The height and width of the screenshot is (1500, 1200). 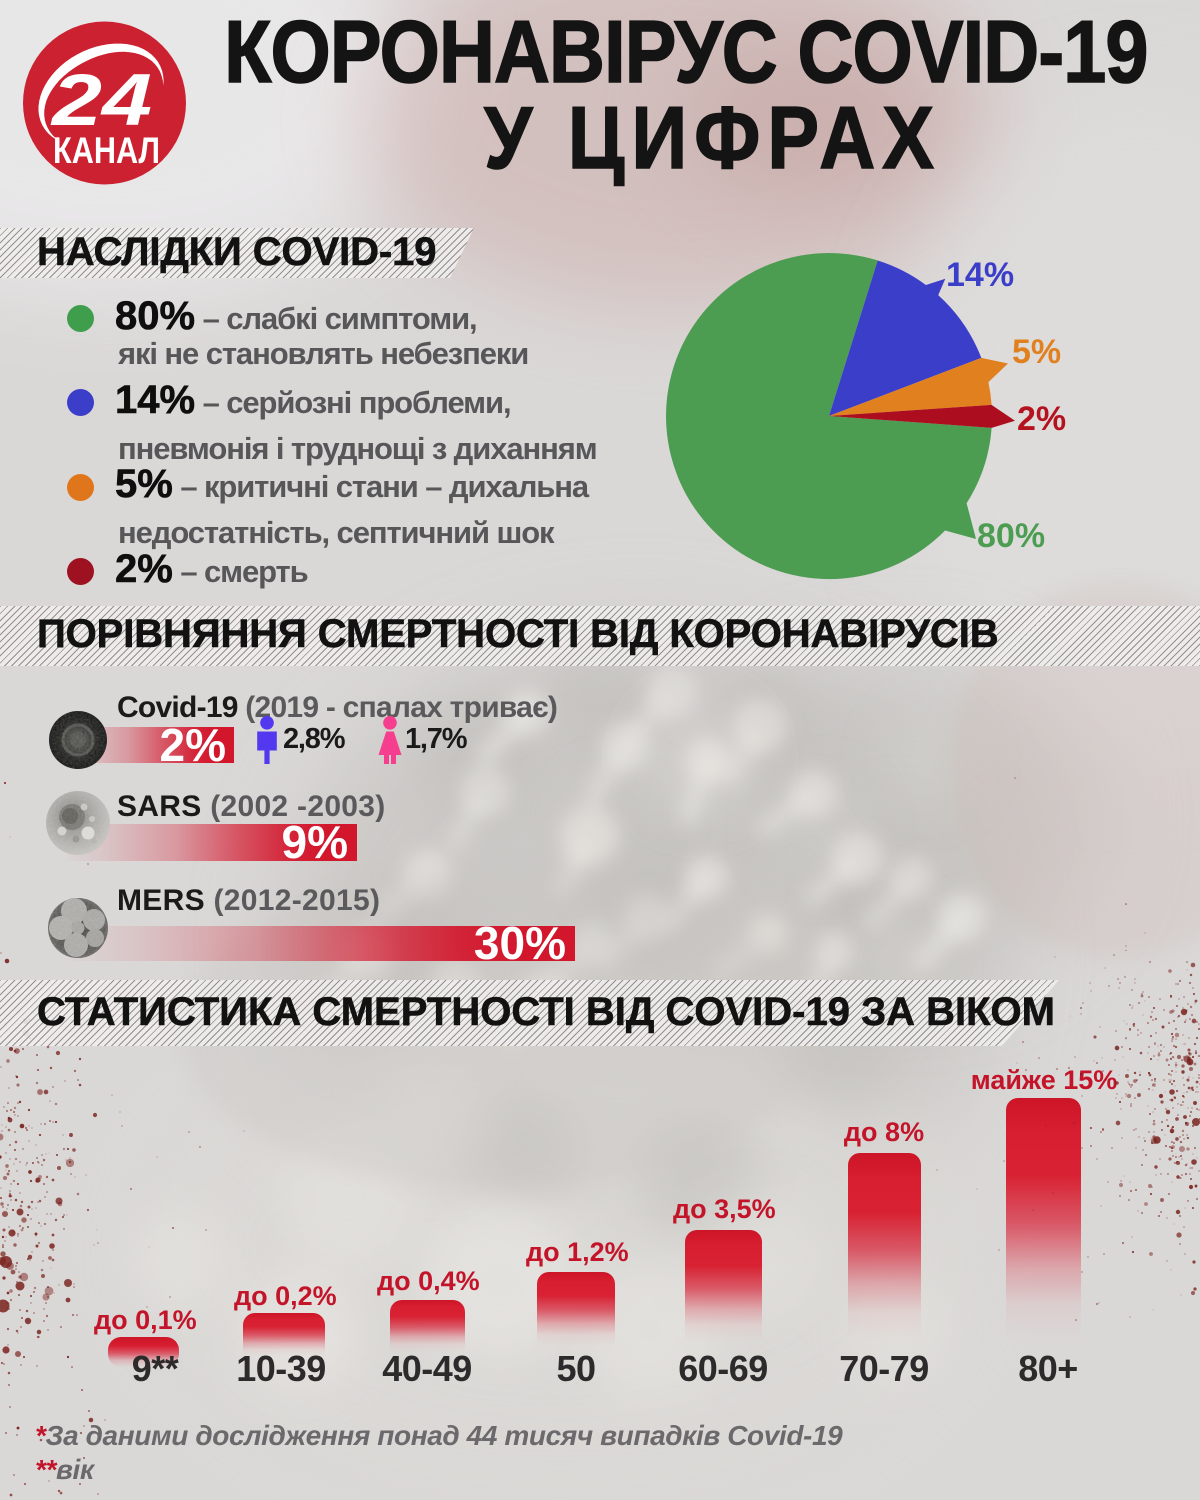 I want to click on svg-text: 2%, so click(x=1041, y=419).